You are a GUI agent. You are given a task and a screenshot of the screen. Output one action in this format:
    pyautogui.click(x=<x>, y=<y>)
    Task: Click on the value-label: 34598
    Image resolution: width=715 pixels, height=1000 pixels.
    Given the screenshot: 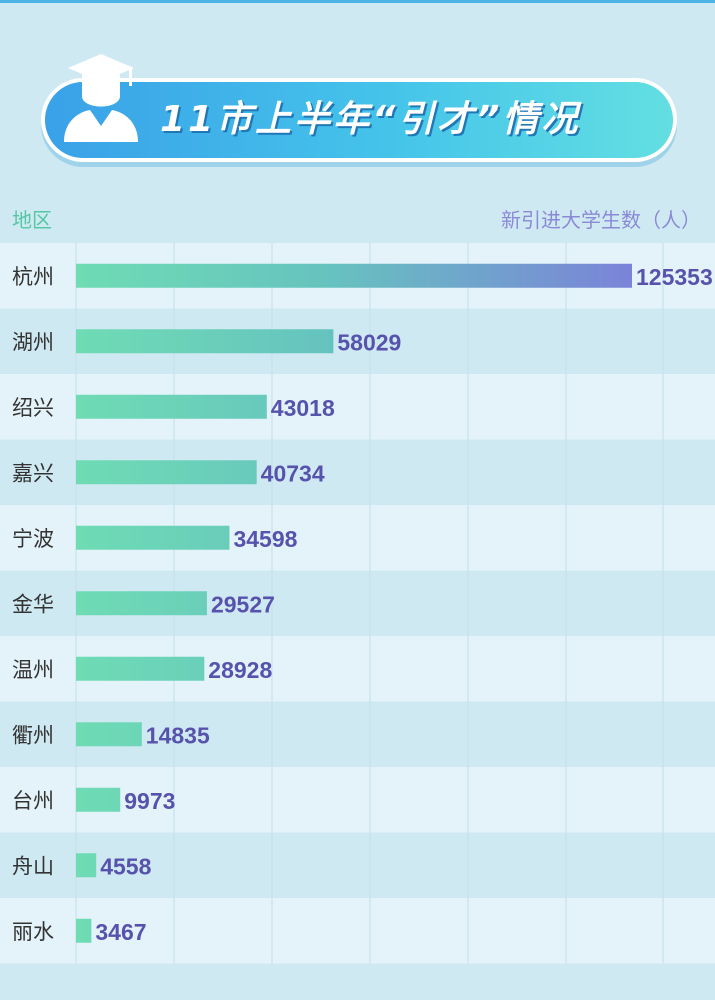 What is the action you would take?
    pyautogui.click(x=265, y=539)
    